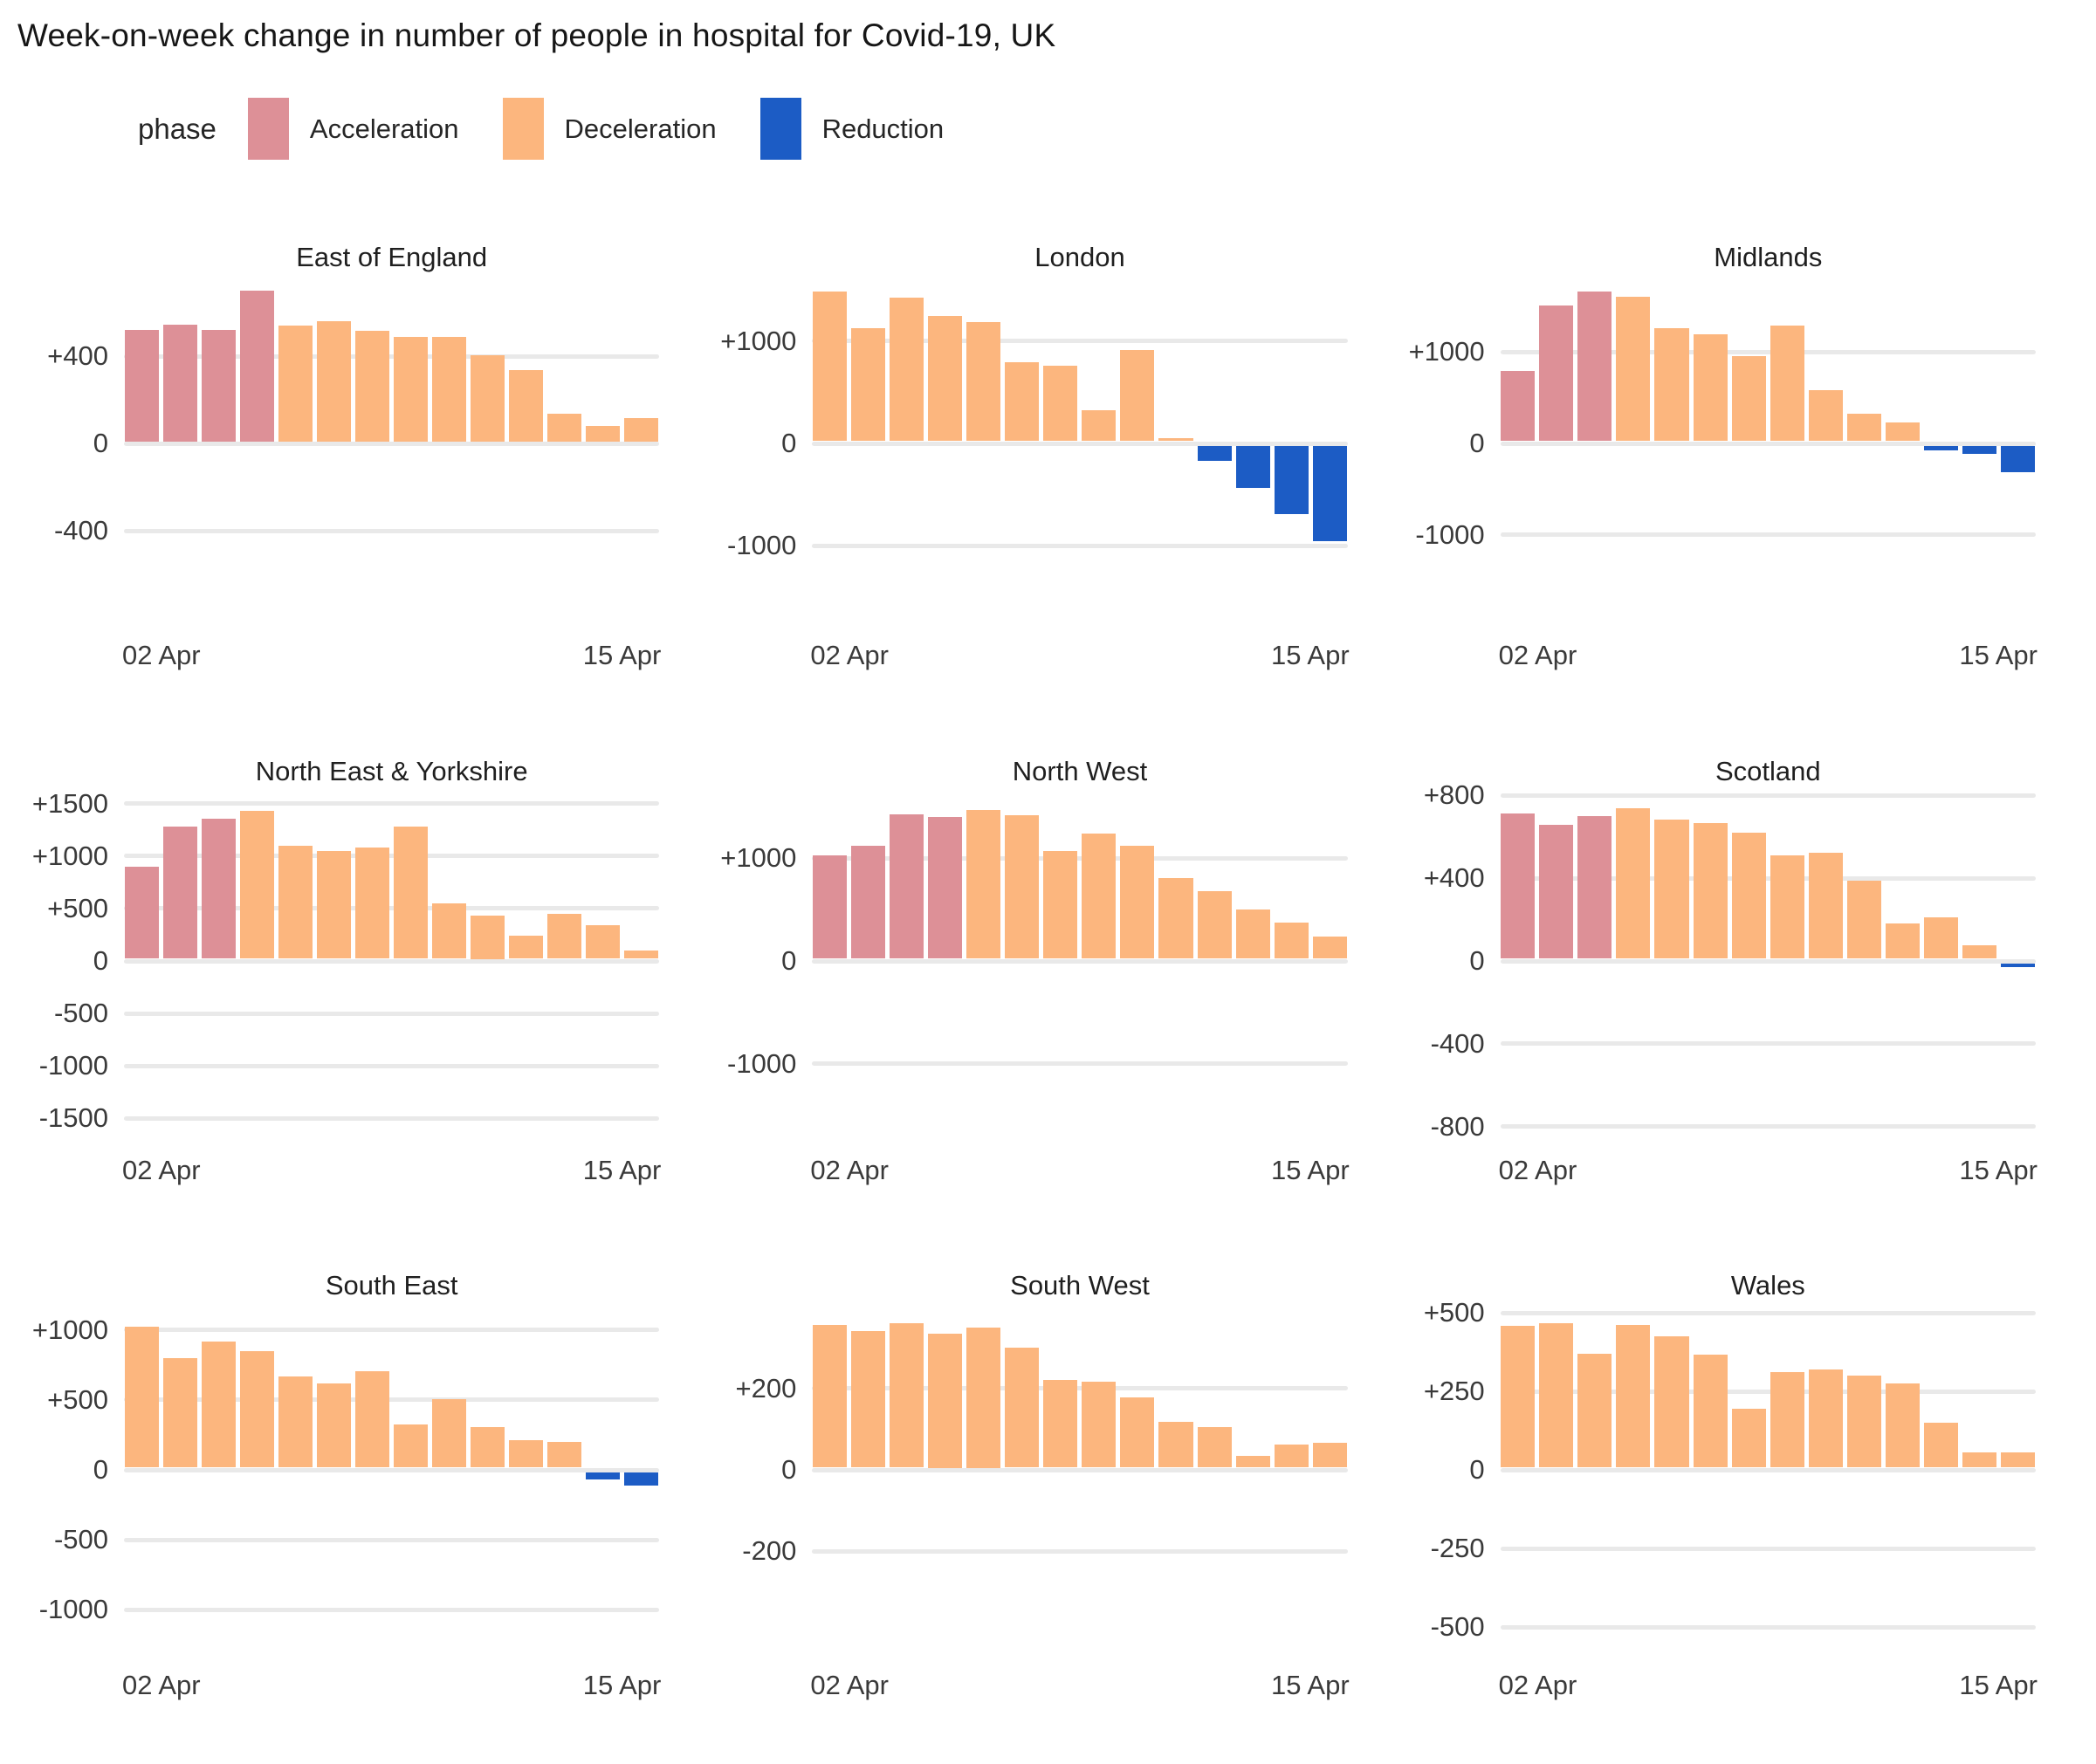 Image resolution: width=2096 pixels, height=1764 pixels. I want to click on y-axis: +800 +400 0 -400 -800, so click(1451, 960).